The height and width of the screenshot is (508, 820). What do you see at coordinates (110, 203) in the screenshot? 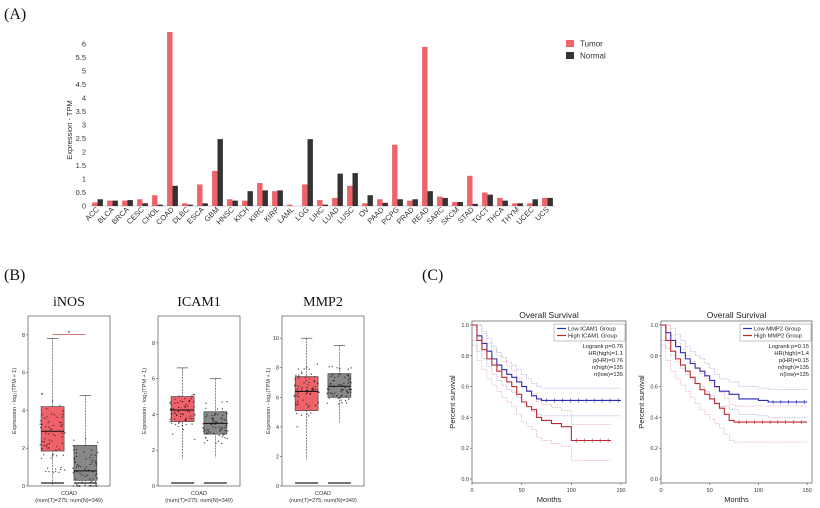
I see `bar-tumor-blca` at bounding box center [110, 203].